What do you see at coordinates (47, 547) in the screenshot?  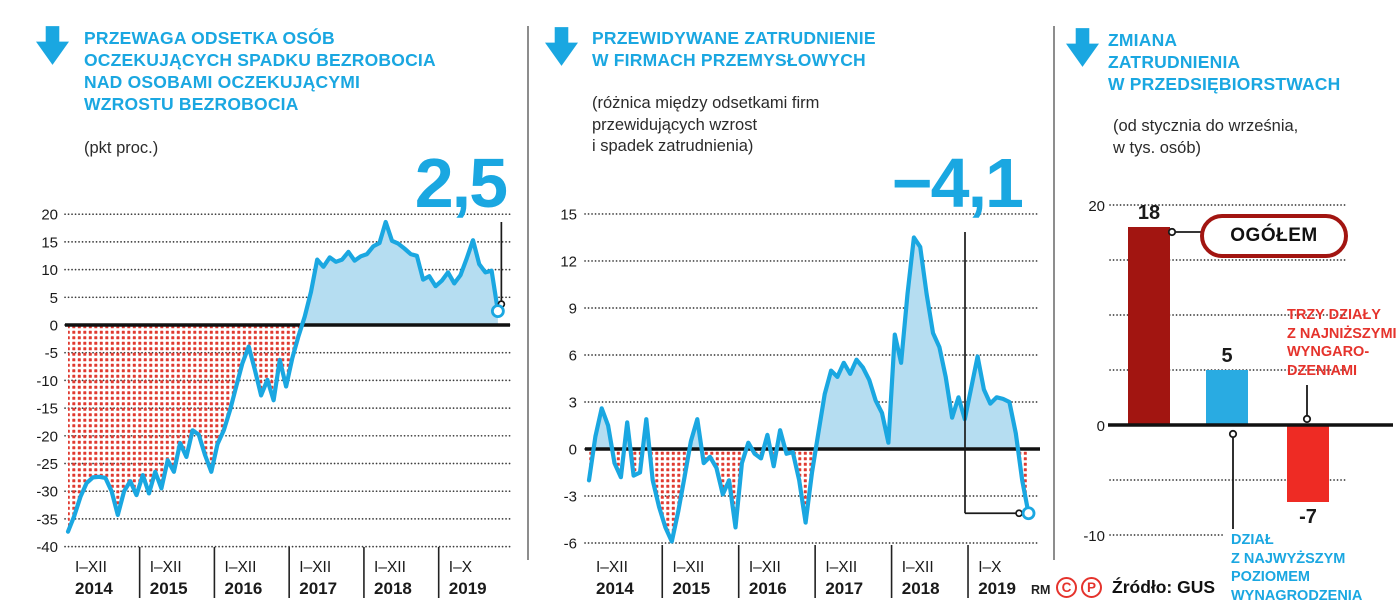 I see `svg-text: -40` at bounding box center [47, 547].